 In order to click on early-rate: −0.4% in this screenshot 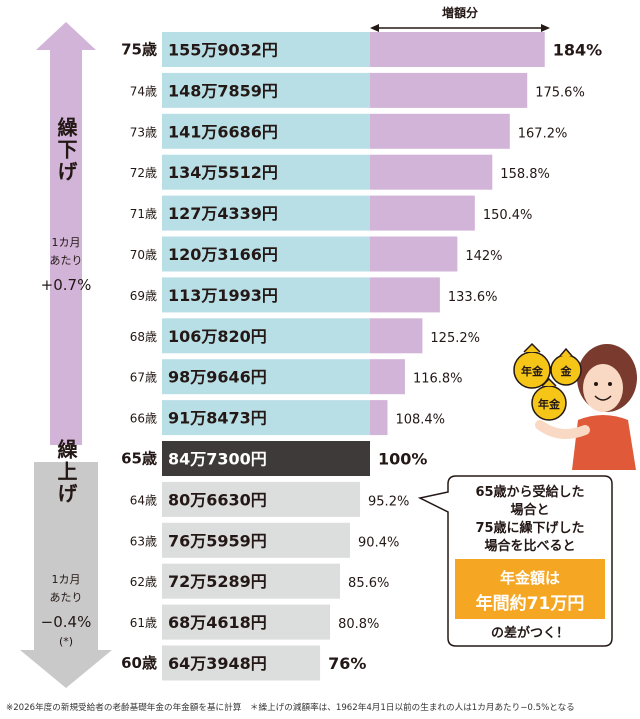, I will do `click(66, 622)`.